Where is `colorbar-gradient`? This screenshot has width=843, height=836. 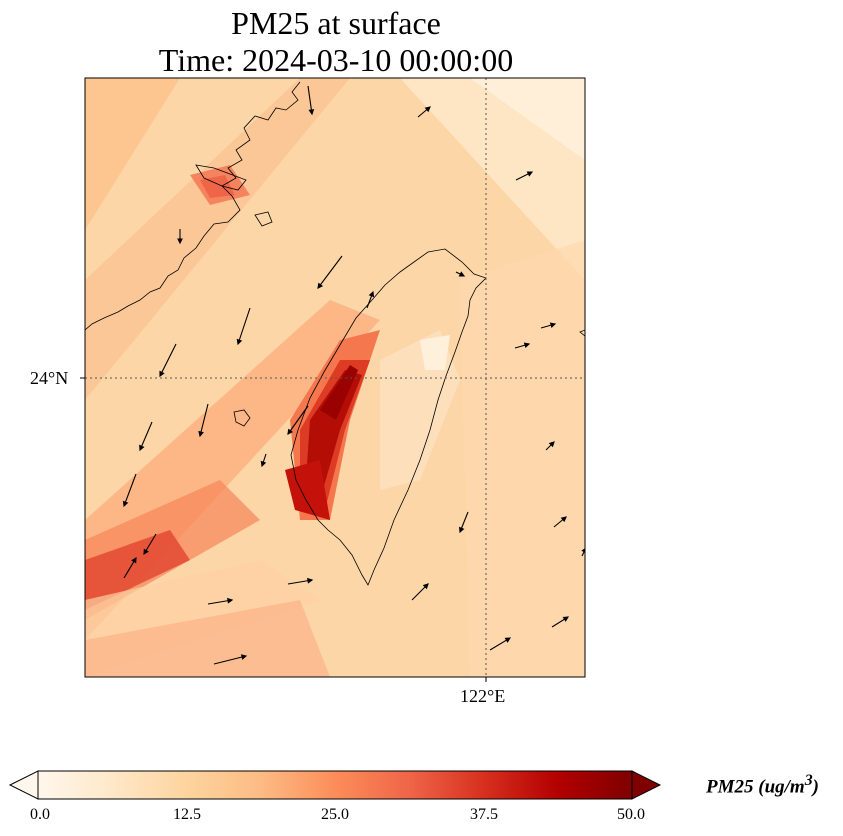
colorbar-gradient is located at coordinates (335, 785).